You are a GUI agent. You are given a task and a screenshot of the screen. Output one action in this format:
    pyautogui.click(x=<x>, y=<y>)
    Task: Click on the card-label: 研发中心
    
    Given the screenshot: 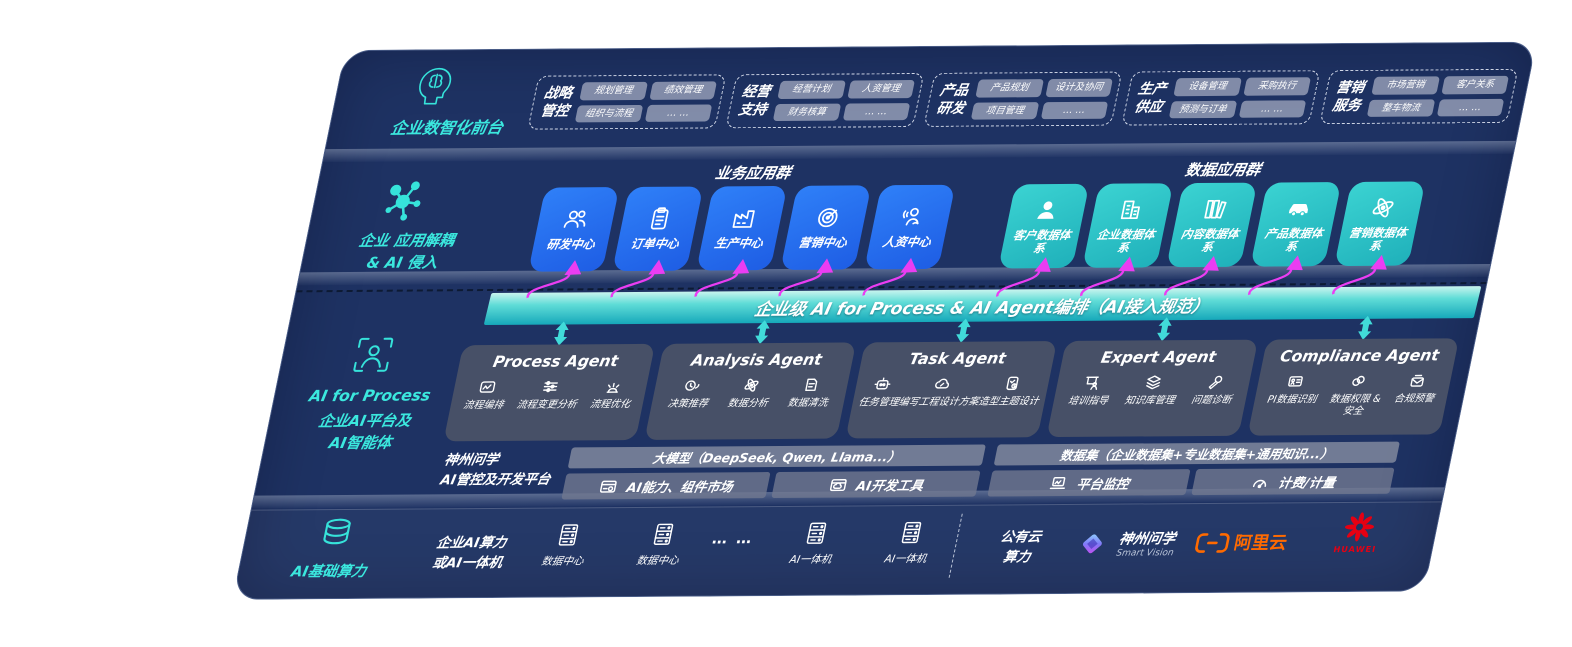 What is the action you would take?
    pyautogui.click(x=571, y=244)
    